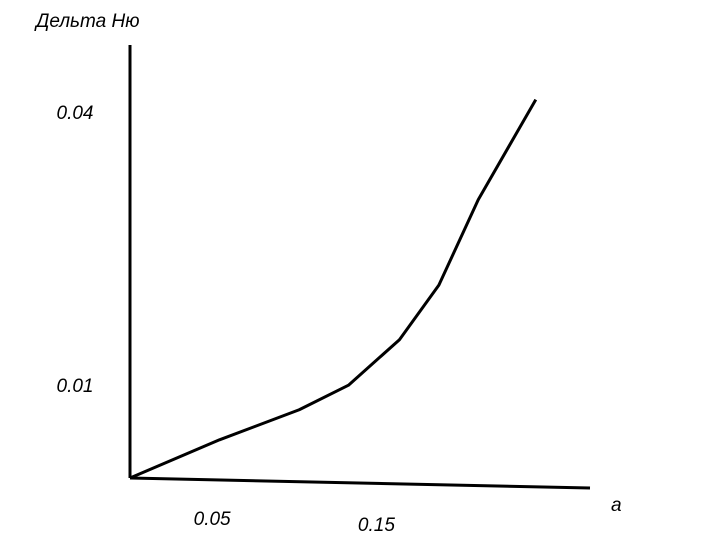 The height and width of the screenshot is (545, 710). I want to click on y-tick-label: 0.04, so click(75, 113).